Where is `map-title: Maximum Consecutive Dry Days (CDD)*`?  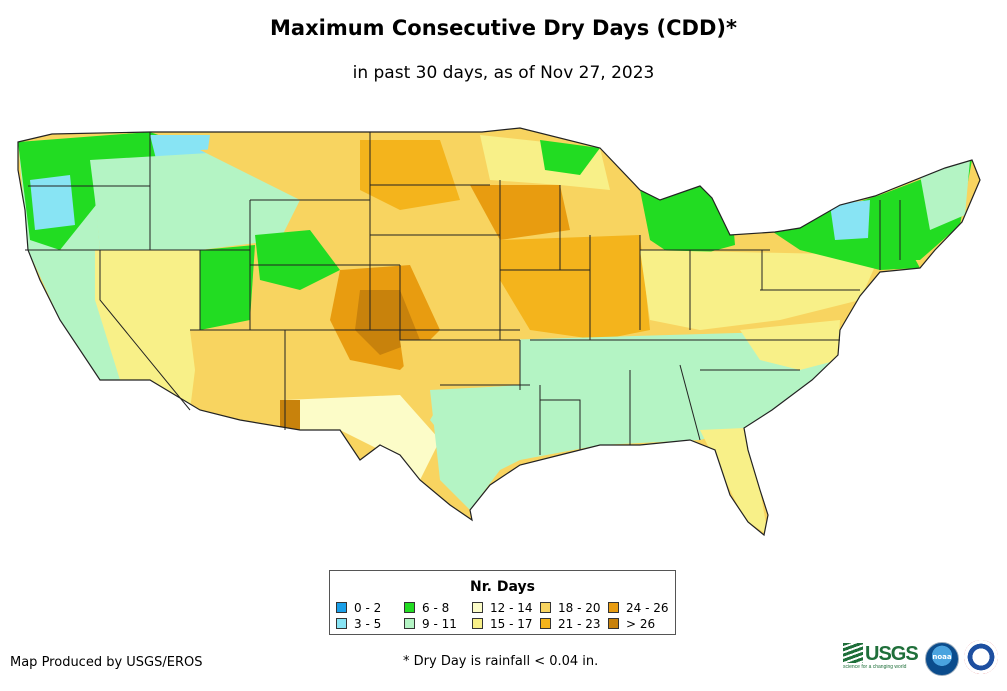
map-title: Maximum Consecutive Dry Days (CDD)* is located at coordinates (503, 28).